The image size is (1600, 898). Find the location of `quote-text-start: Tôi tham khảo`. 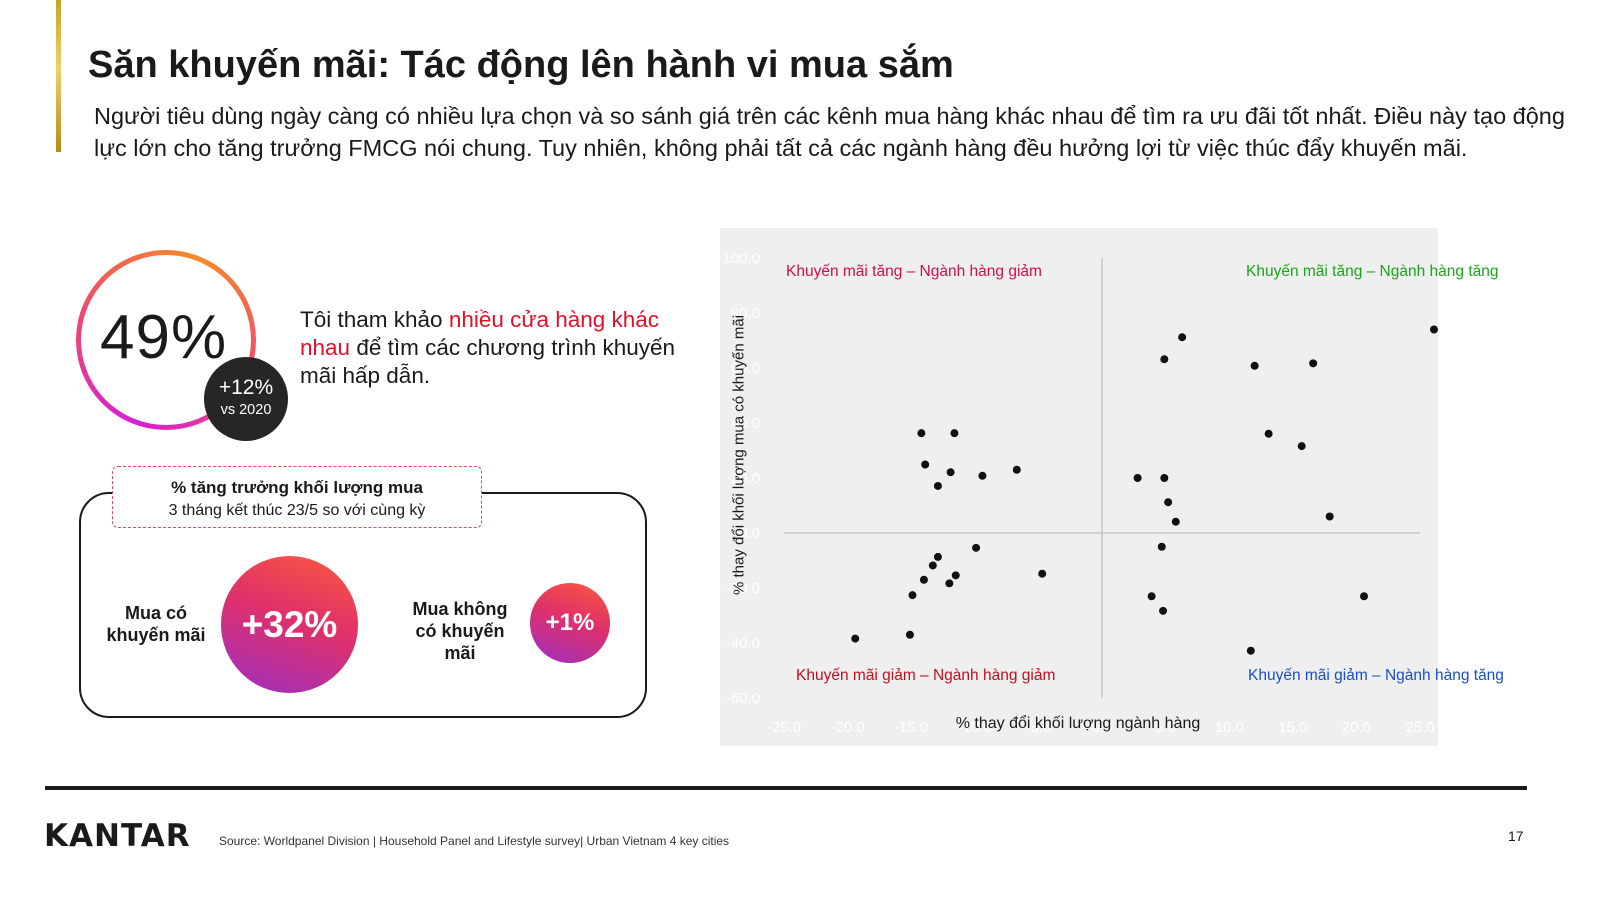

quote-text-start: Tôi tham khảo is located at coordinates (374, 319).